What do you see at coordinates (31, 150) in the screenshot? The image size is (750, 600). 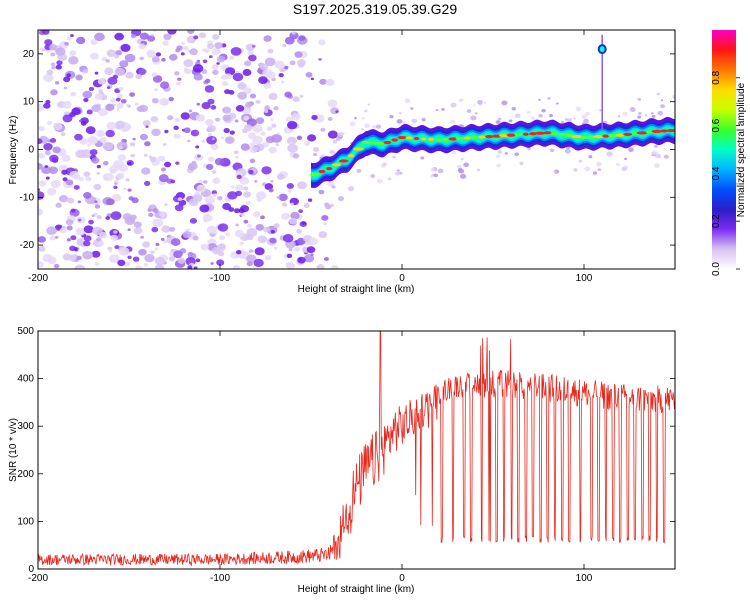 I see `spectrogram-ytick-label: 0` at bounding box center [31, 150].